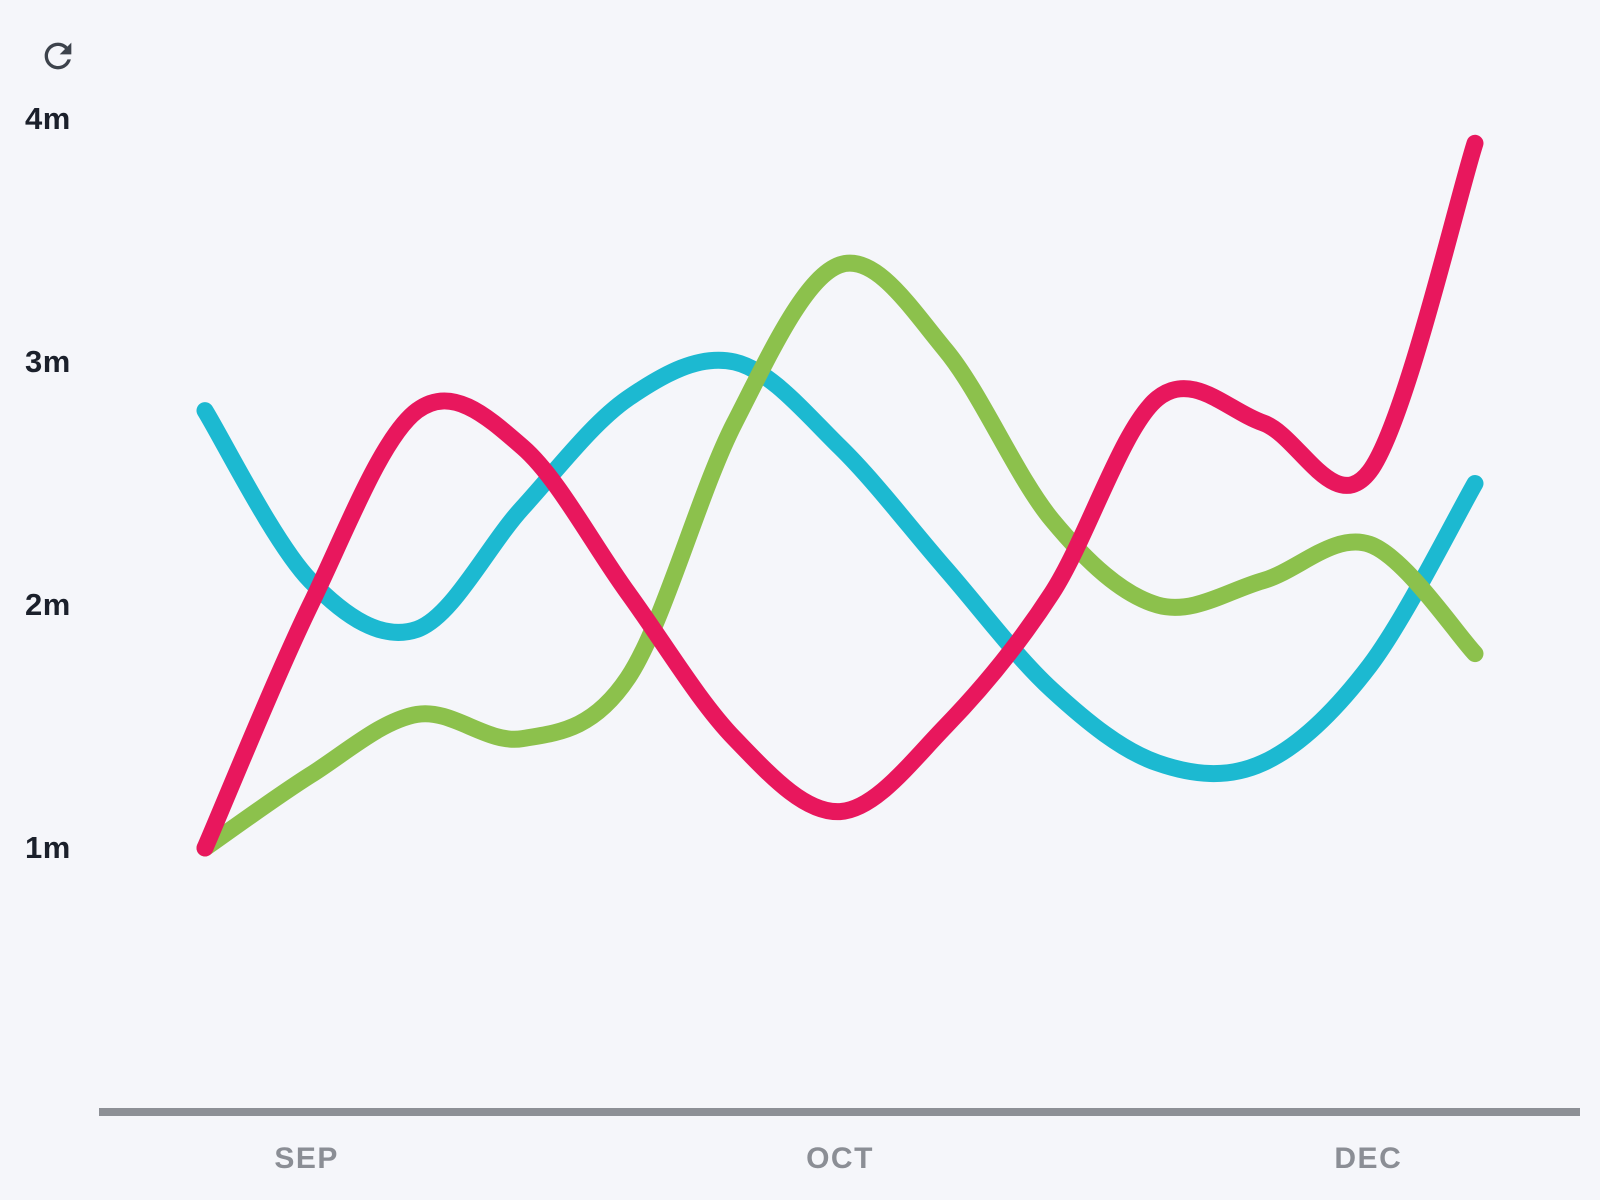 This screenshot has height=1200, width=1600. What do you see at coordinates (1368, 1158) in the screenshot?
I see `x-axis-label: DEC` at bounding box center [1368, 1158].